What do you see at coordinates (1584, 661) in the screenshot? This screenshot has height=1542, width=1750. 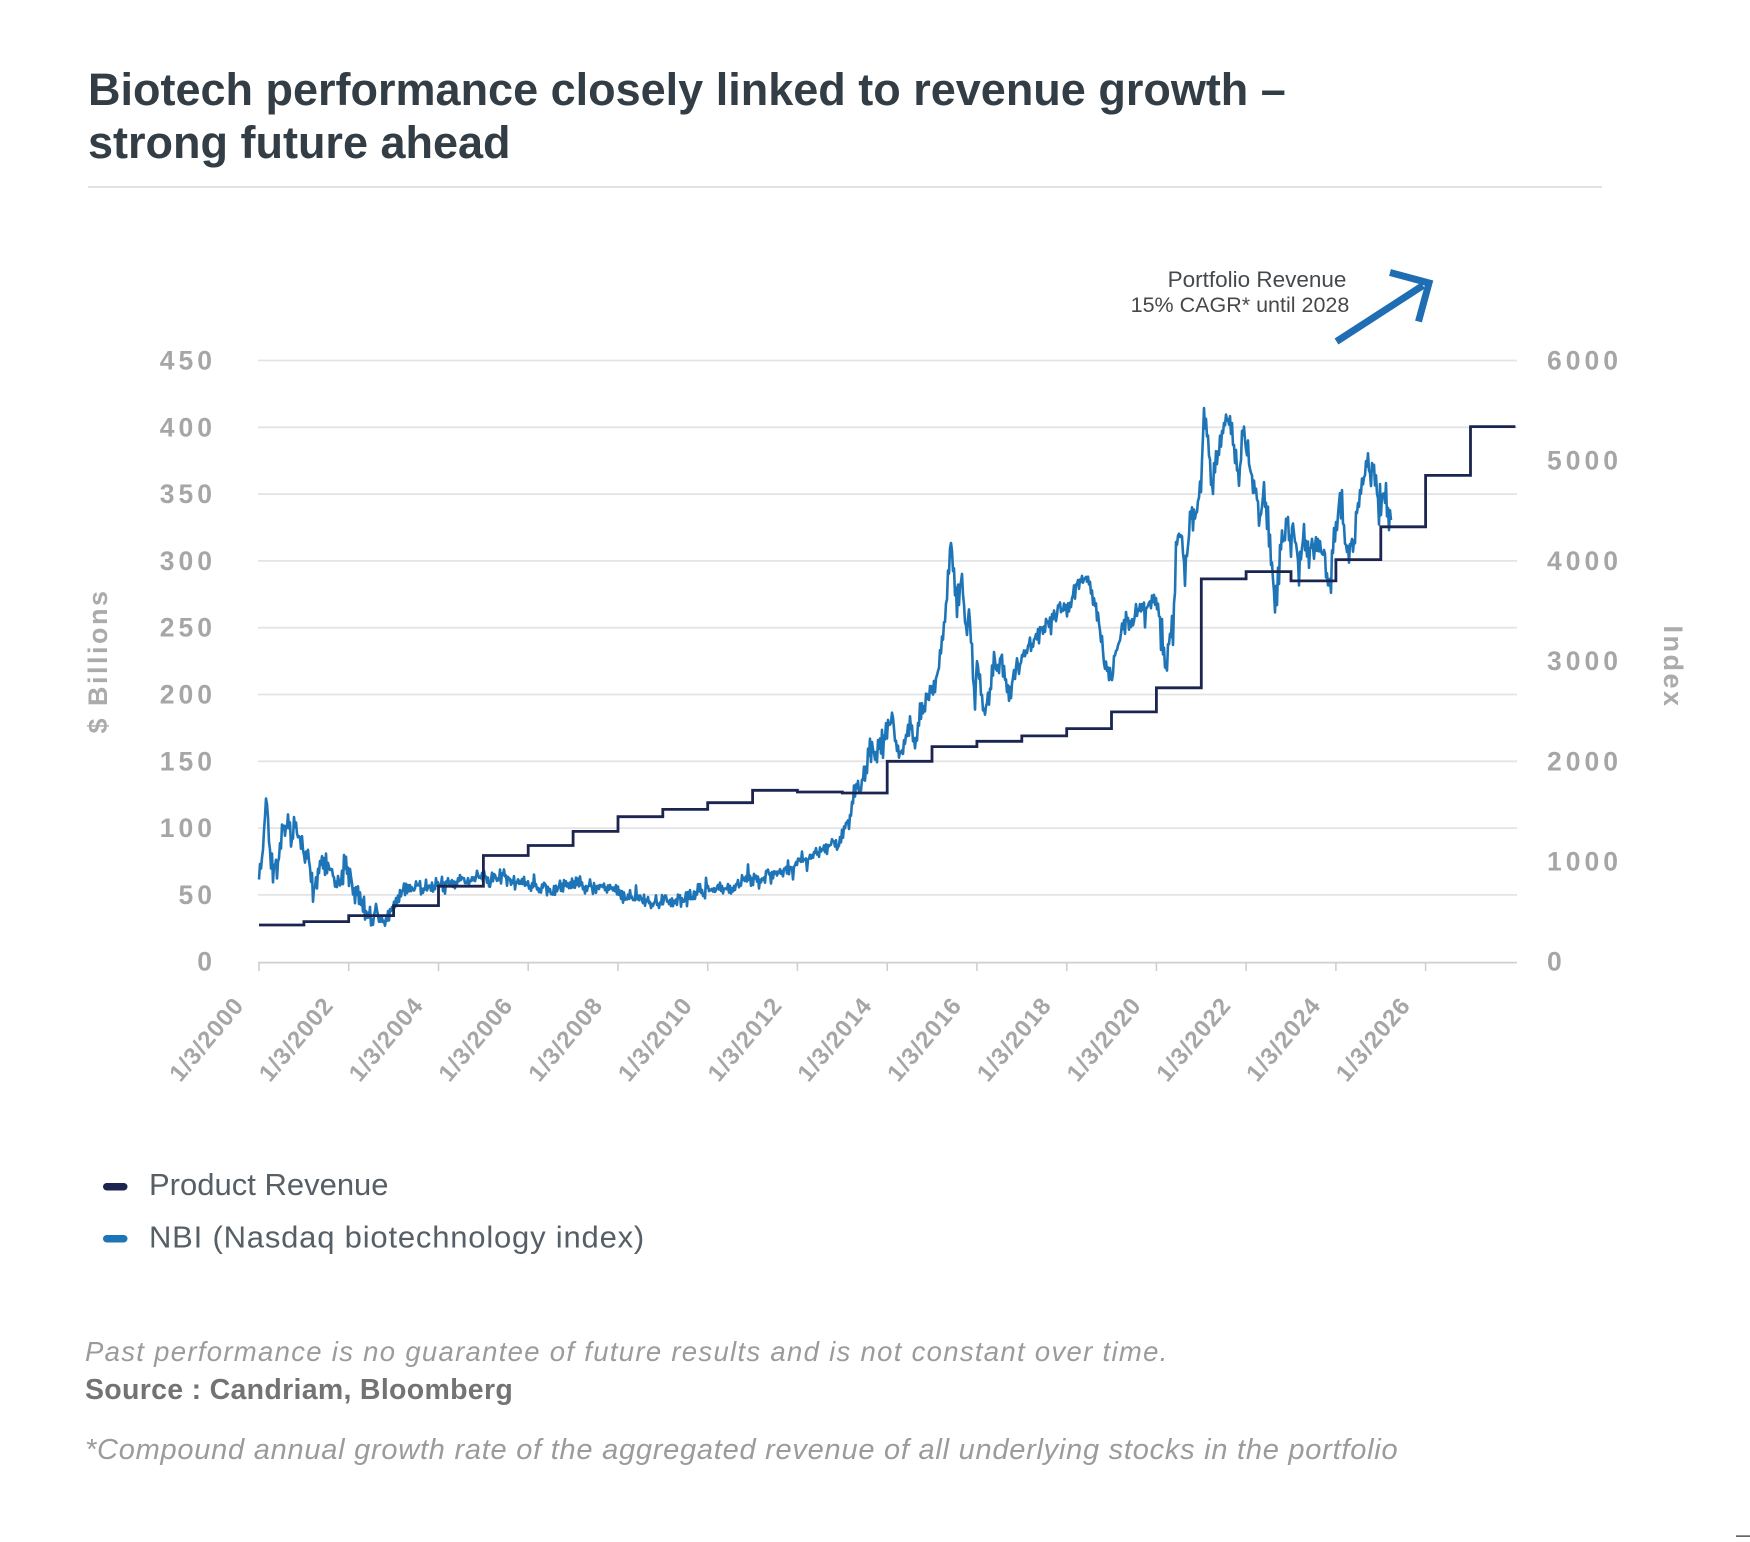 I see `svg-text: 3000` at bounding box center [1584, 661].